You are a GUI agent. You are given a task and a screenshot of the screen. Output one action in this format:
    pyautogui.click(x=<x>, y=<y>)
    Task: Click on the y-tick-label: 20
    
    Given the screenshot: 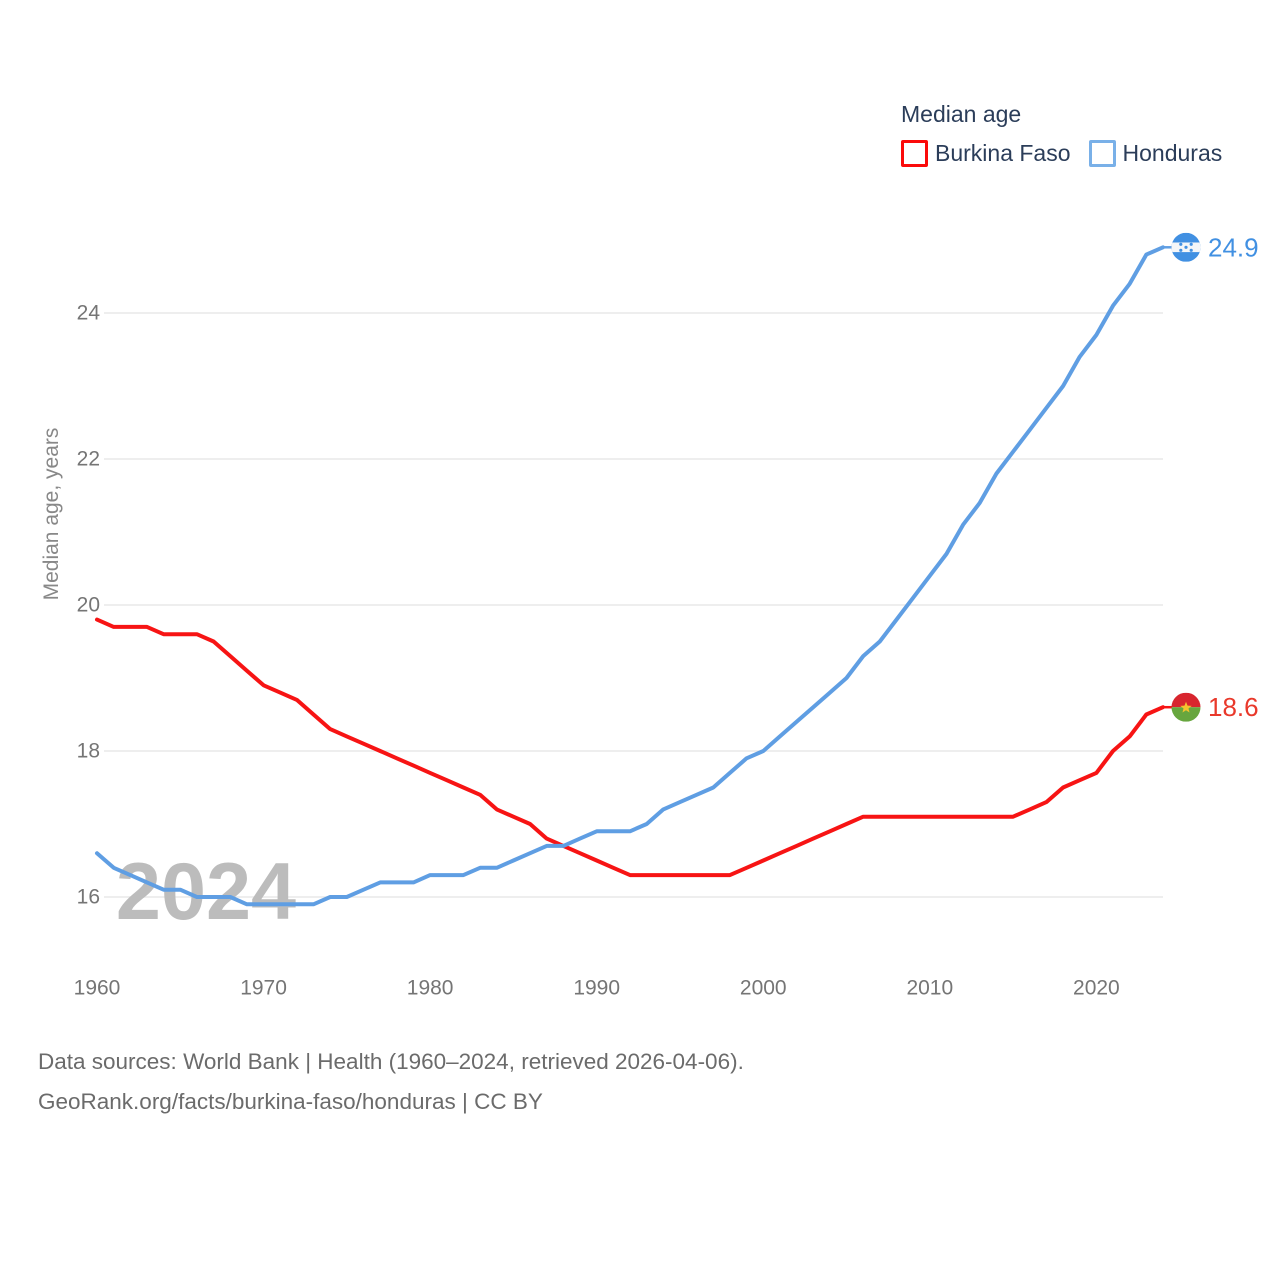 What is the action you would take?
    pyautogui.click(x=88, y=605)
    